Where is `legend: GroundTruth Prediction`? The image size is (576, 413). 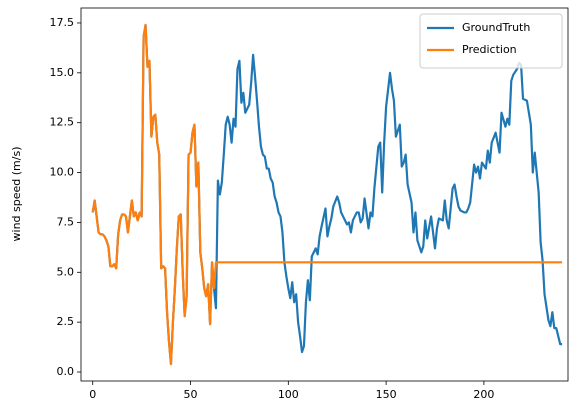 legend: GroundTruth Prediction is located at coordinates (491, 41).